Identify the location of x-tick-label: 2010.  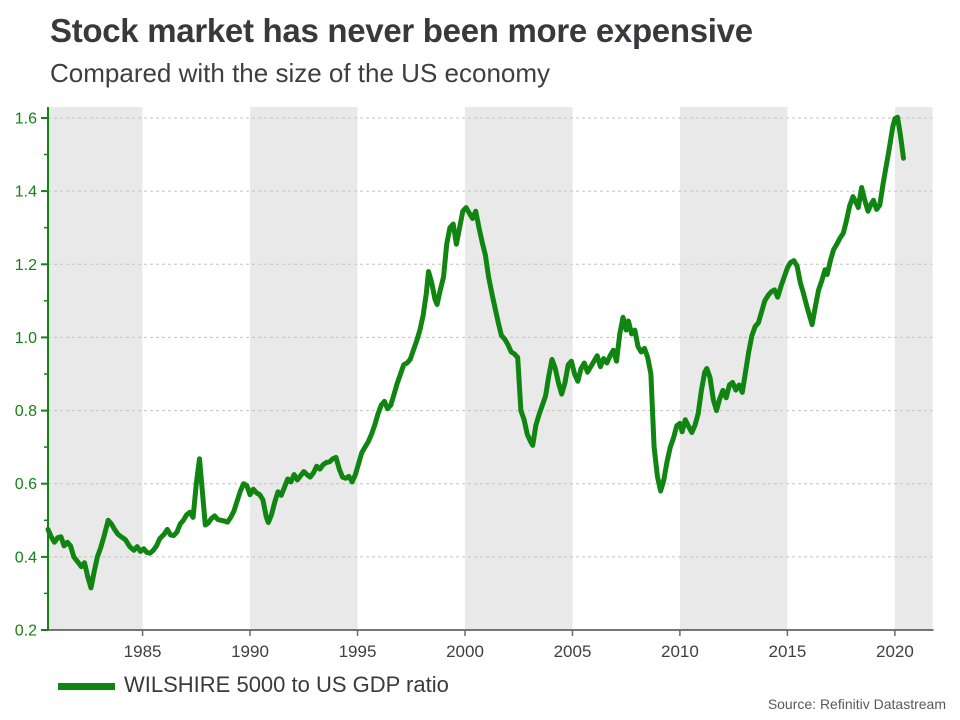
(680, 651).